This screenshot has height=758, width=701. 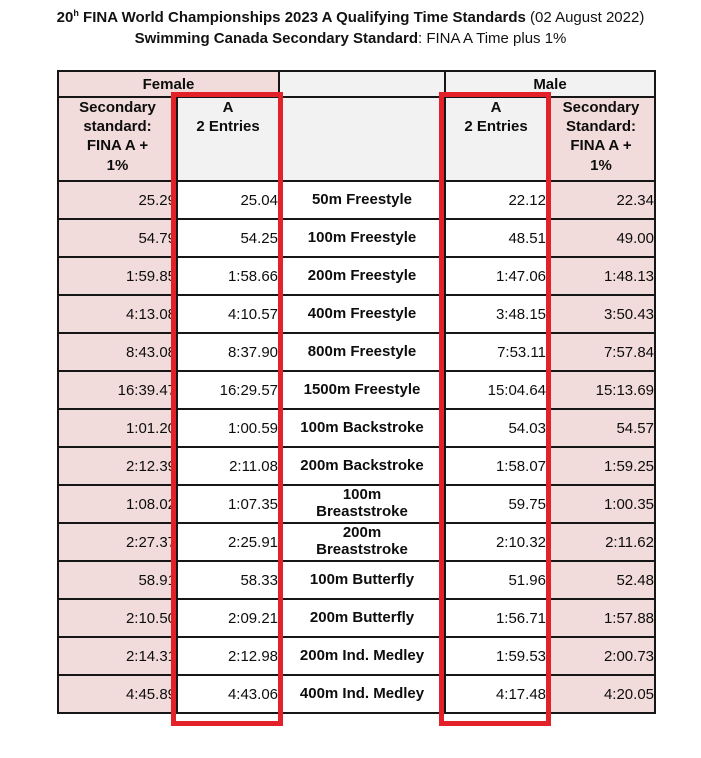 I want to click on title-superscript: h, so click(x=76, y=13).